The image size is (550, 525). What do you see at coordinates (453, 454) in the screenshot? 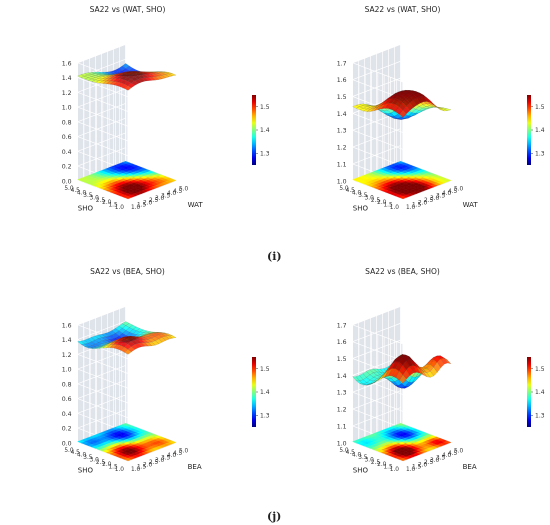
I see `x-tick-label: 4.5` at bounding box center [453, 454].